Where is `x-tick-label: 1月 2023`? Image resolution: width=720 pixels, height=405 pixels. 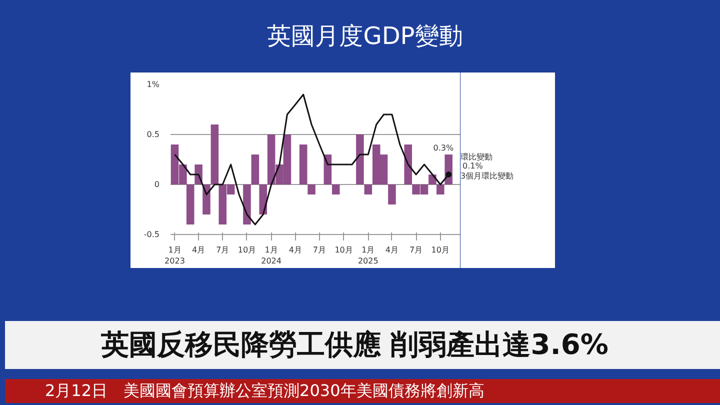
x-tick-label: 1月 2023 is located at coordinates (174, 256).